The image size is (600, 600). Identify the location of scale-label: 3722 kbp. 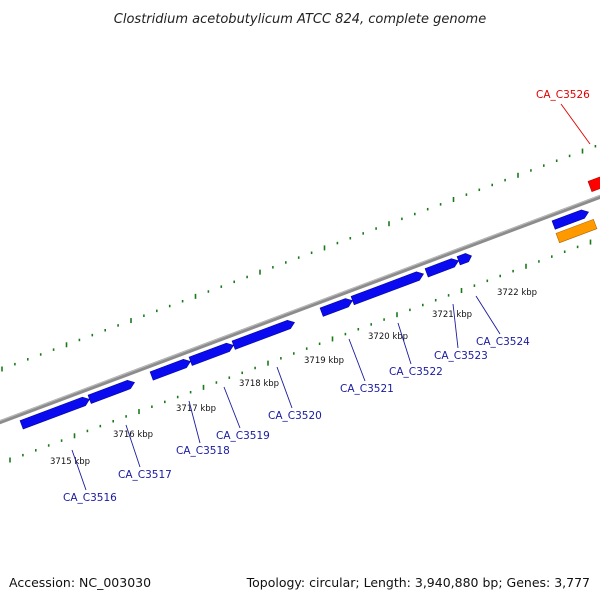
(517, 293).